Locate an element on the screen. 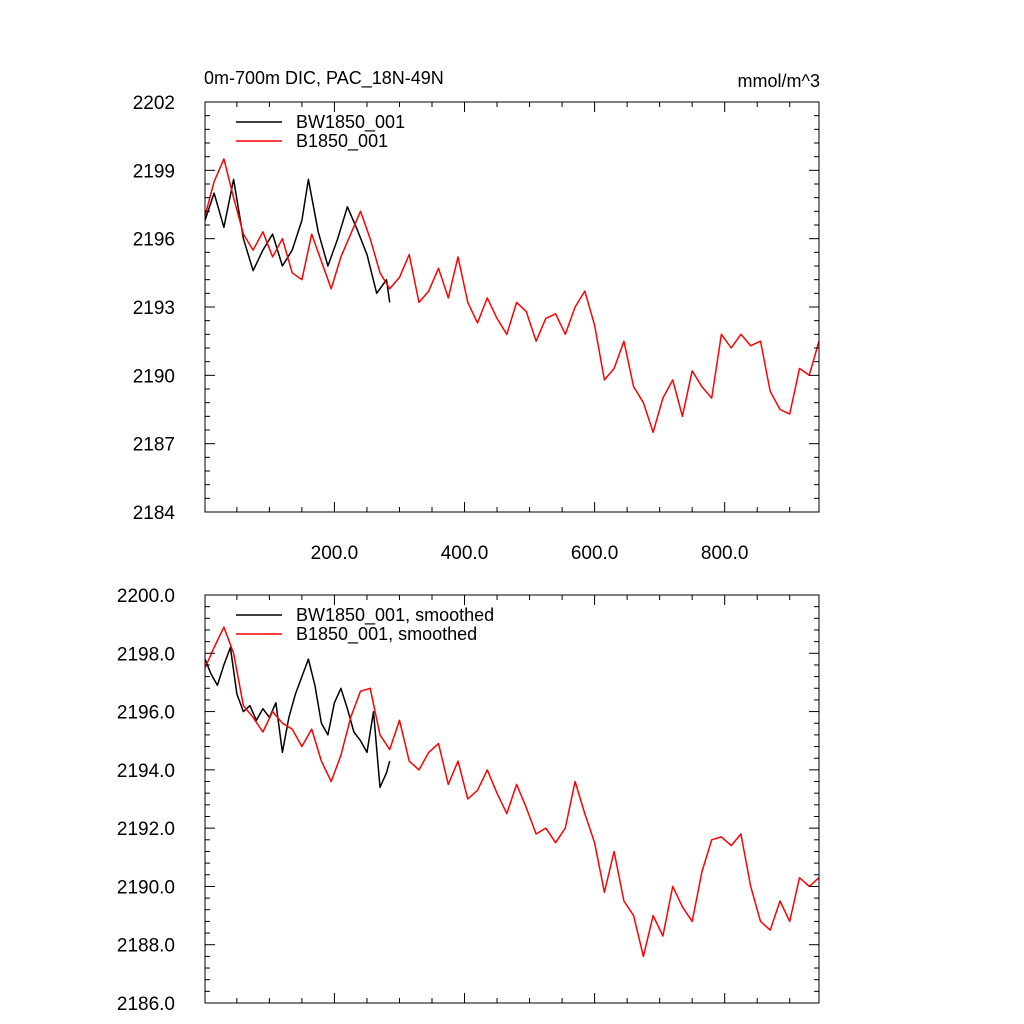 The height and width of the screenshot is (1024, 1024). legend-label: B1850_001, smoothed is located at coordinates (386, 634).